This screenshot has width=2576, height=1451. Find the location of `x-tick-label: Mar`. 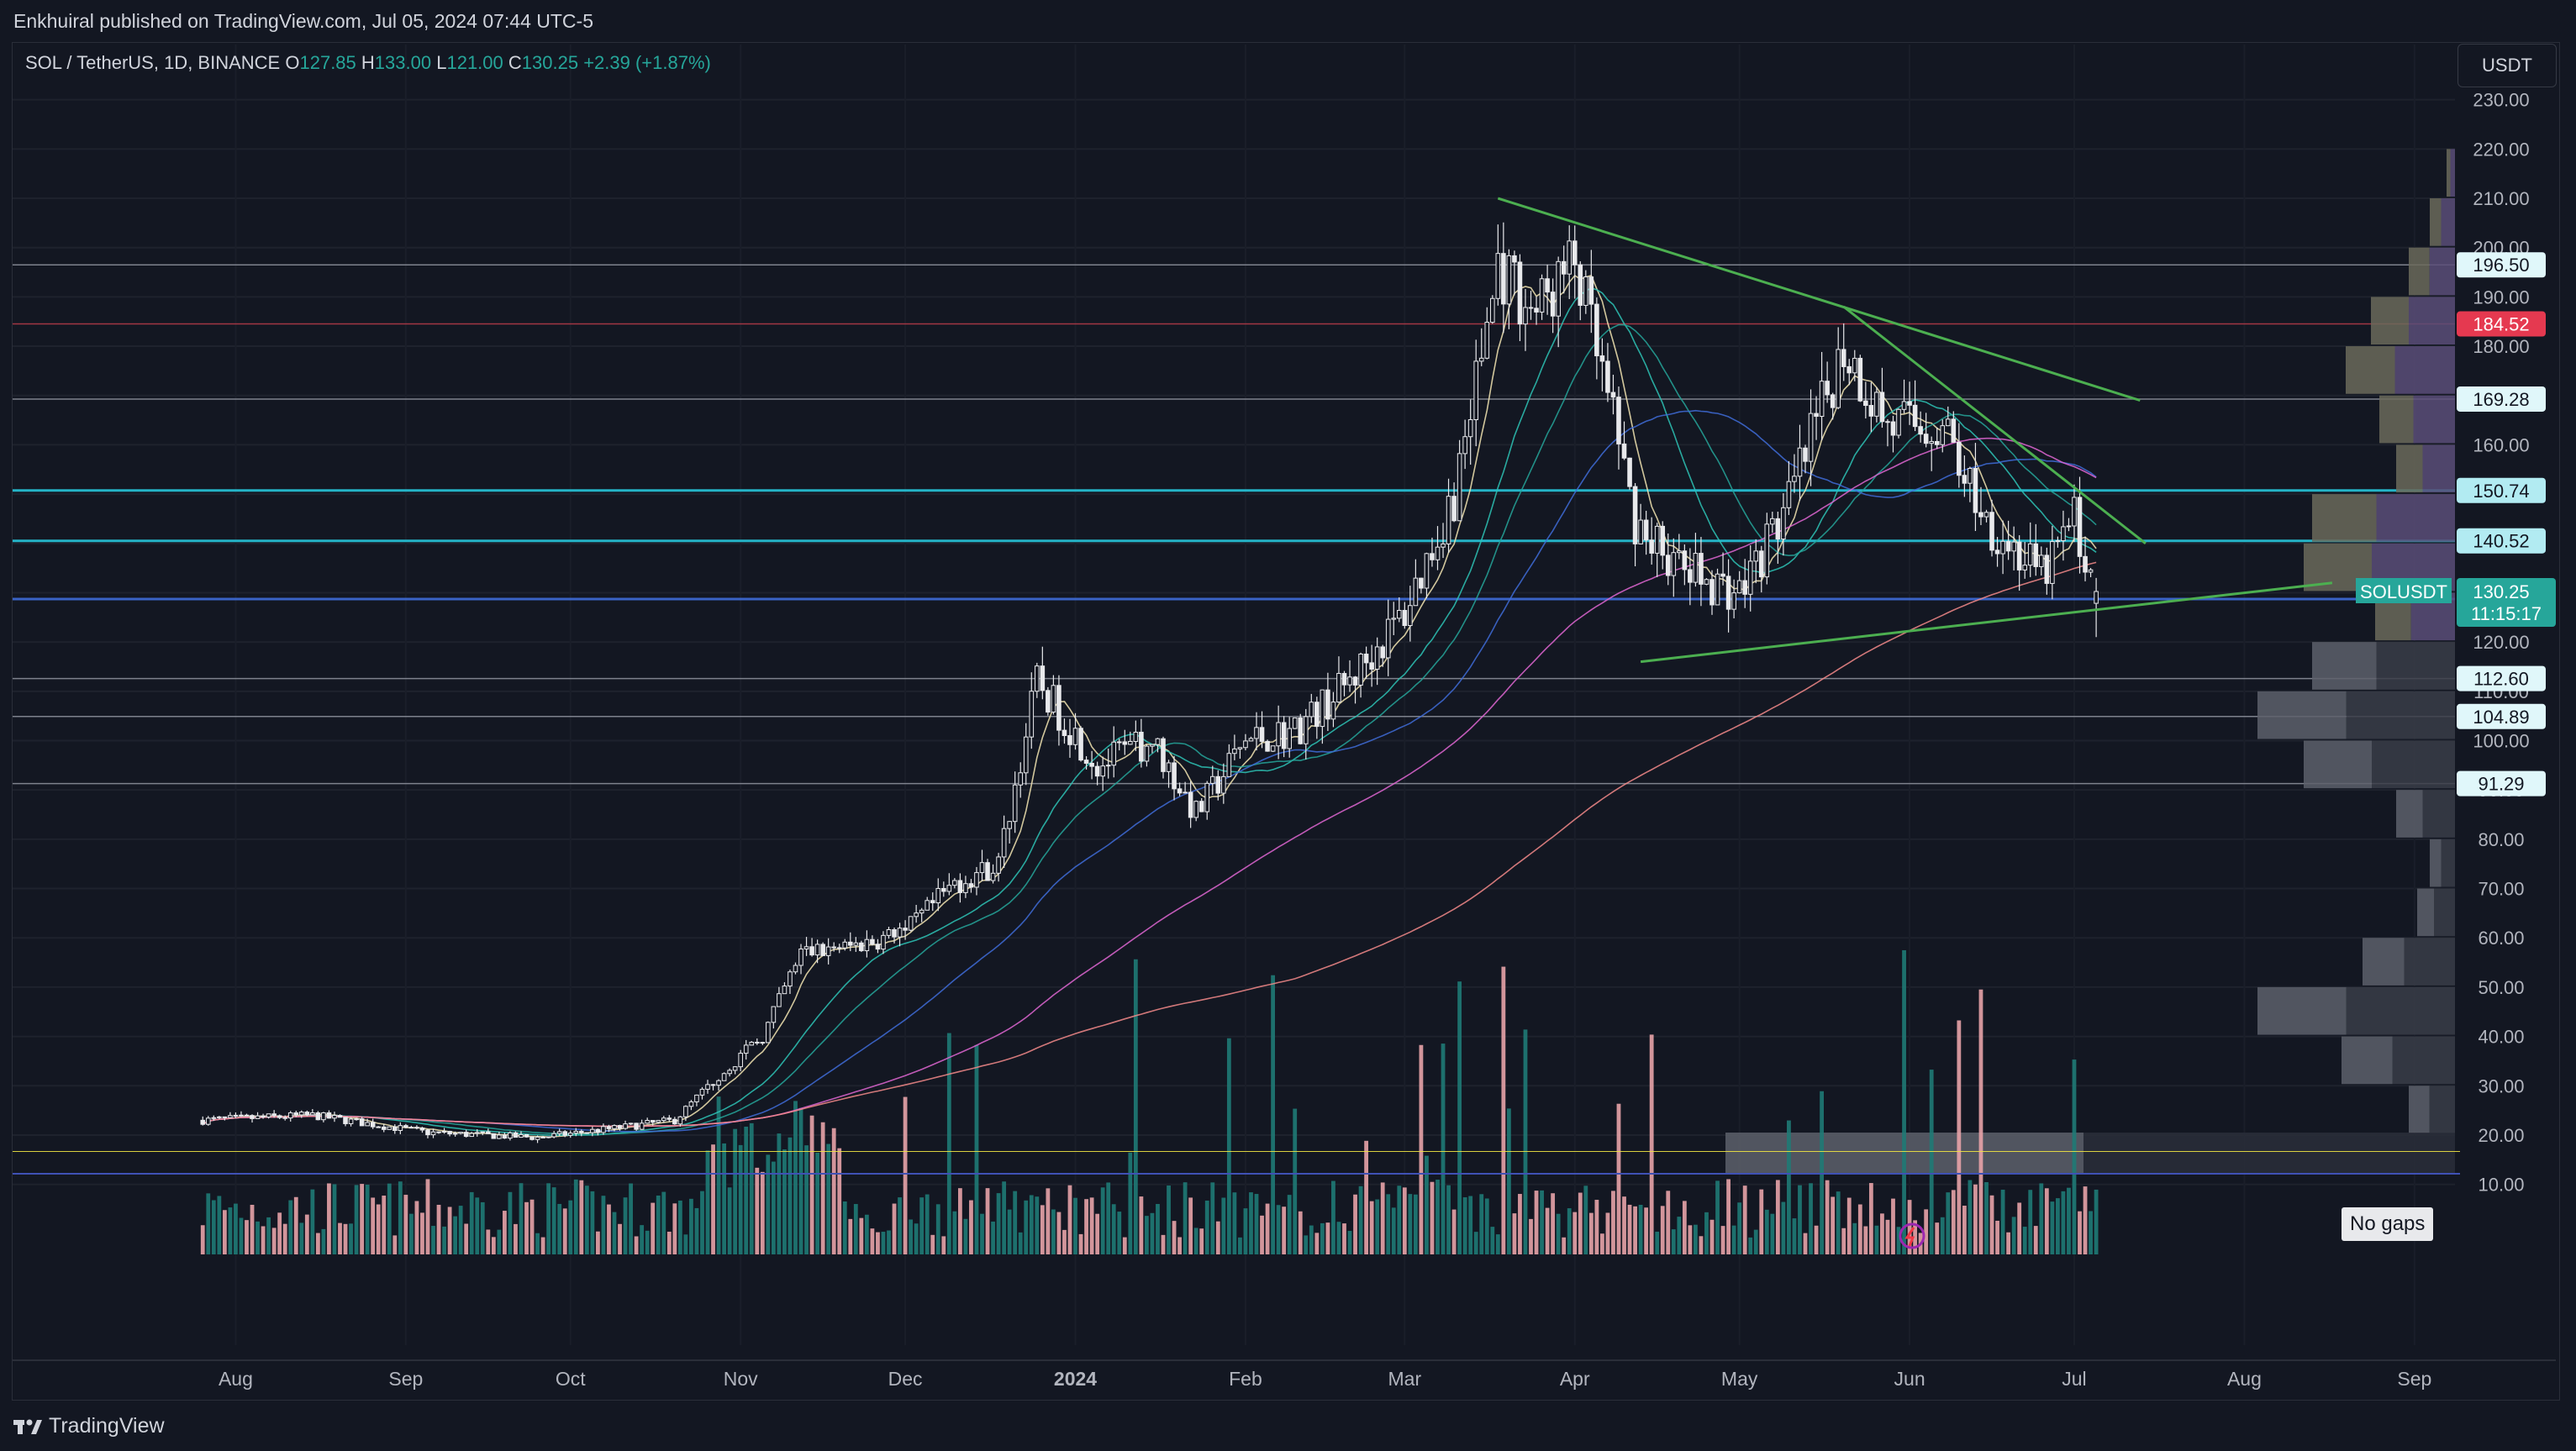

x-tick-label: Mar is located at coordinates (1405, 1379).